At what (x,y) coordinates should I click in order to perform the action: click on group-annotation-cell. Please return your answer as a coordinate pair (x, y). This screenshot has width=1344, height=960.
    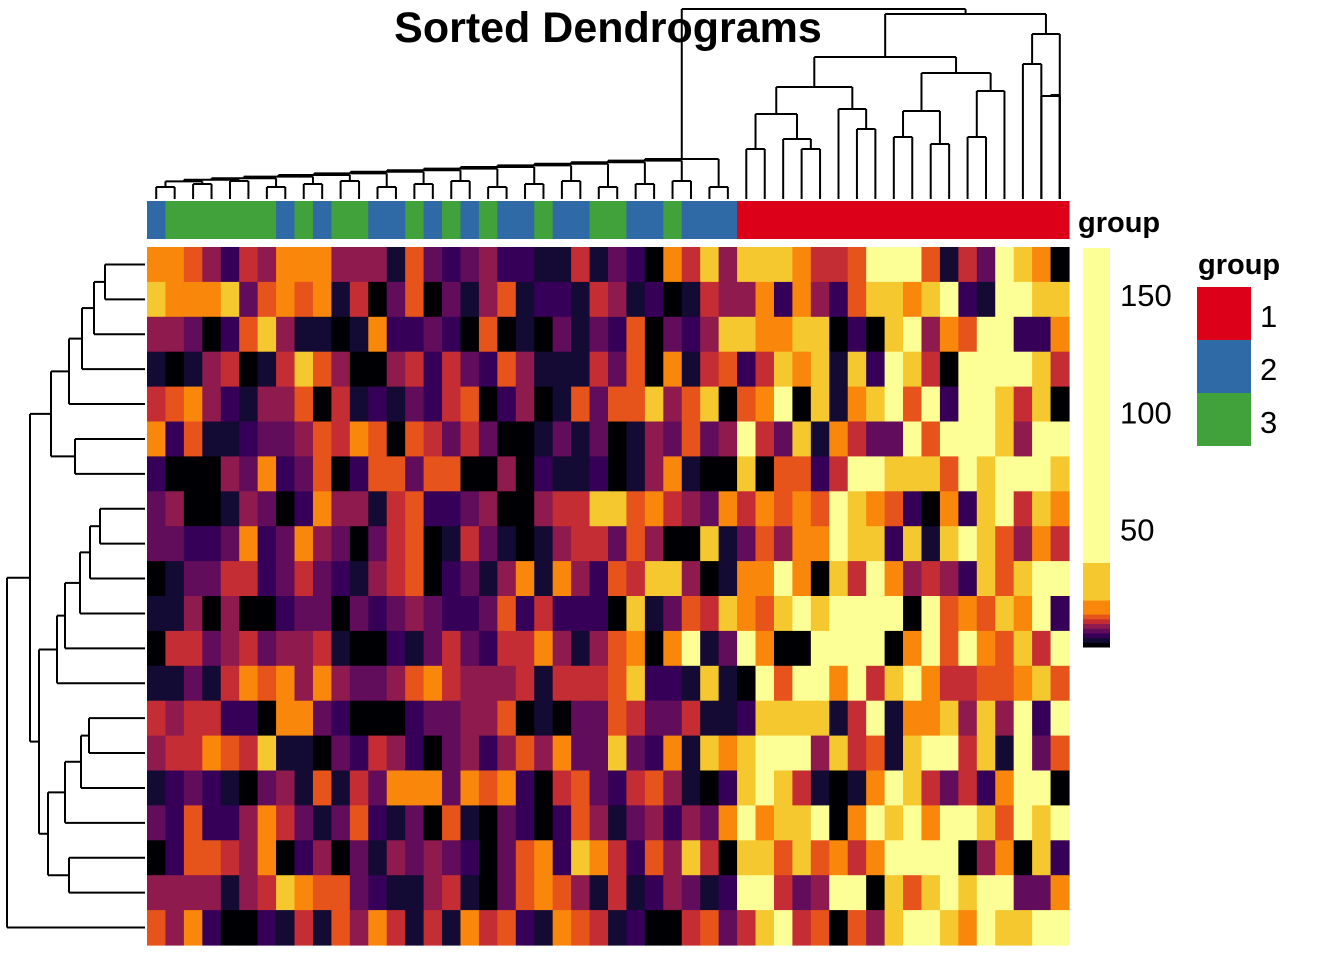
    Looking at the image, I should click on (230, 220).